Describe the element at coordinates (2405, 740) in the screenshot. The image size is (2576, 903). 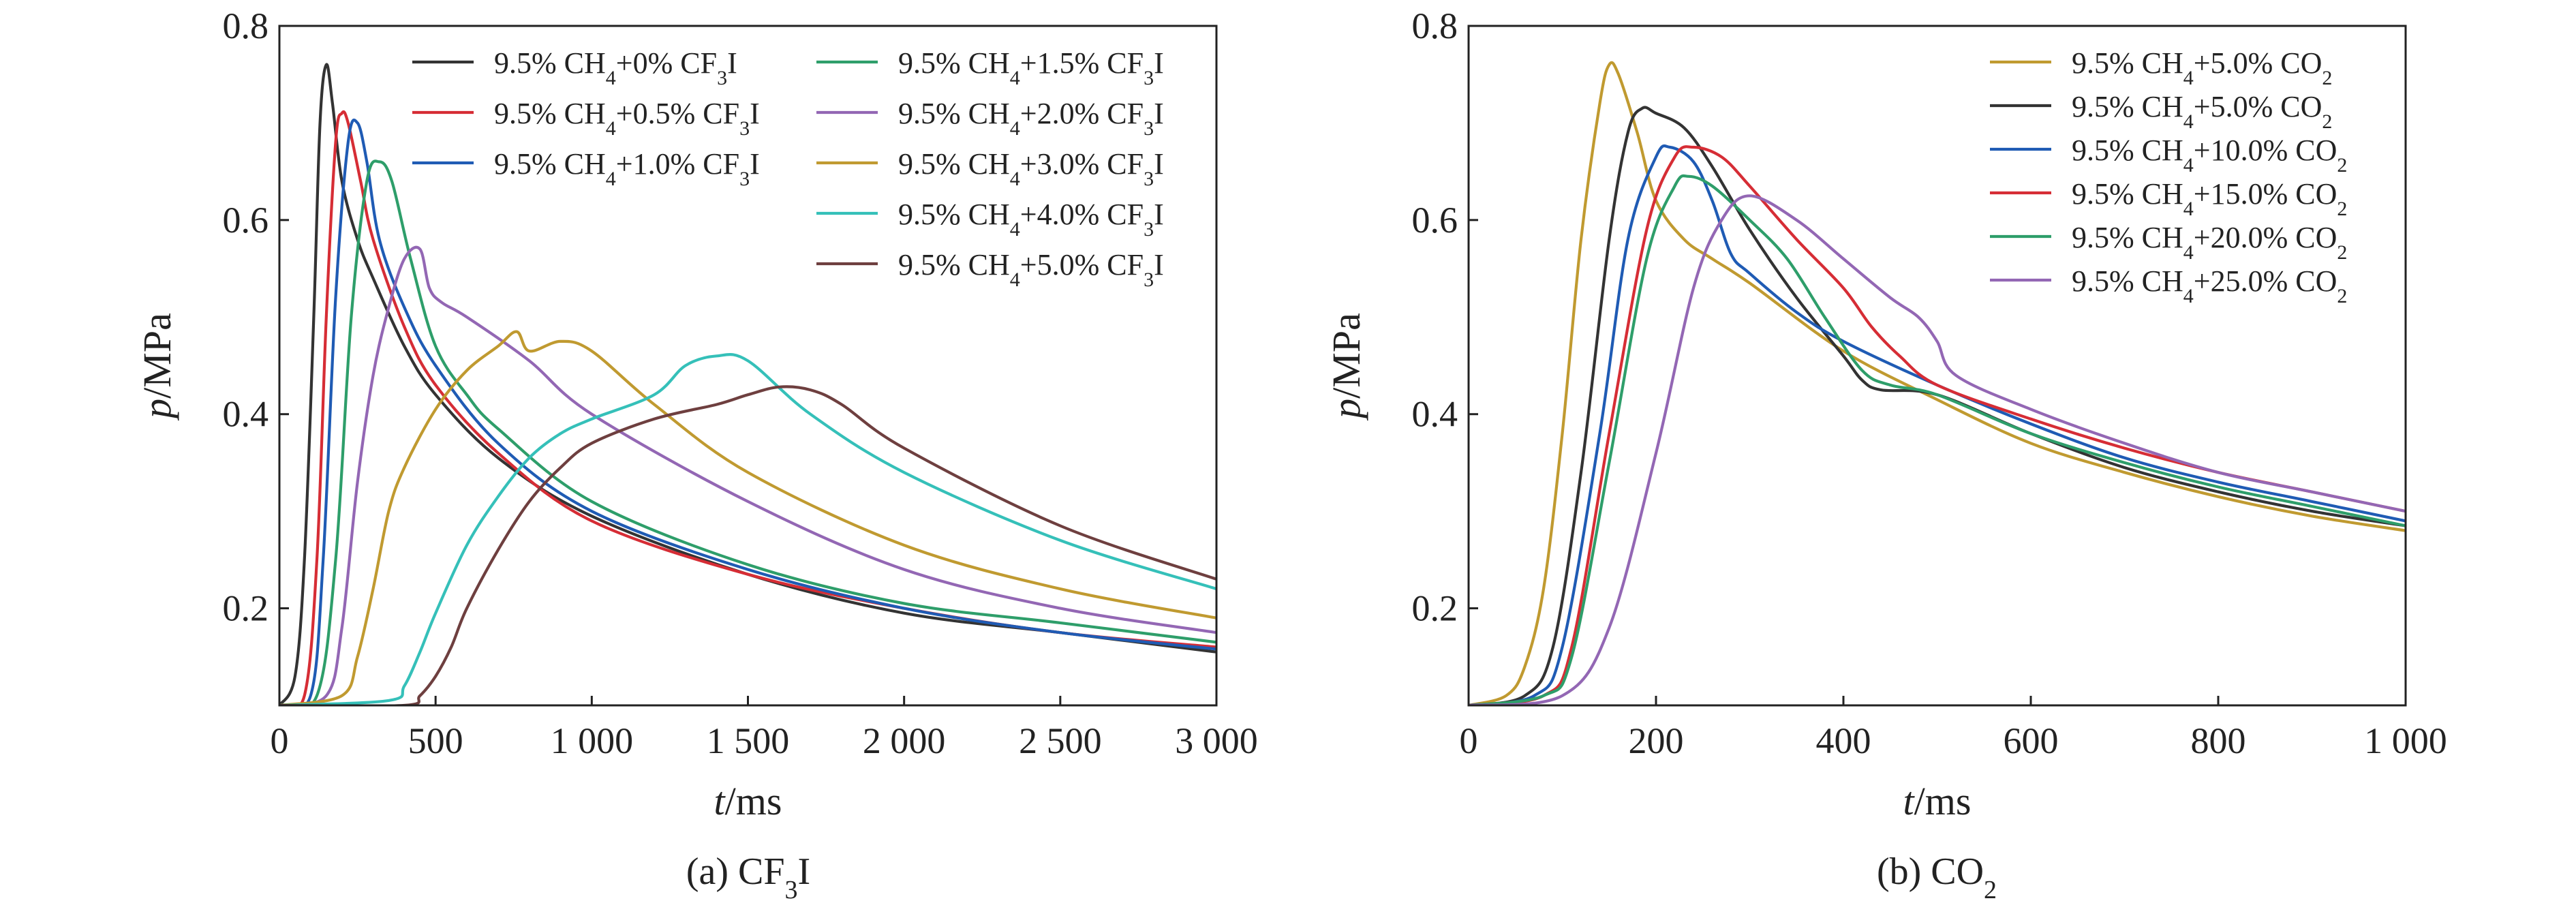
I see `x-tick-label-b-5: 1 000` at that location.